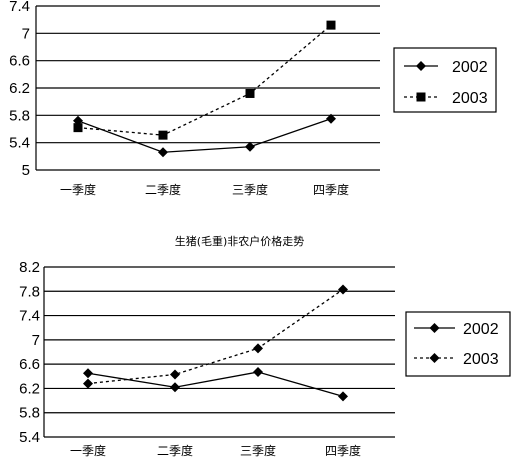 This screenshot has width=516, height=464. Describe the element at coordinates (29, 267) in the screenshot. I see `y-tick-label: 8.2` at that location.